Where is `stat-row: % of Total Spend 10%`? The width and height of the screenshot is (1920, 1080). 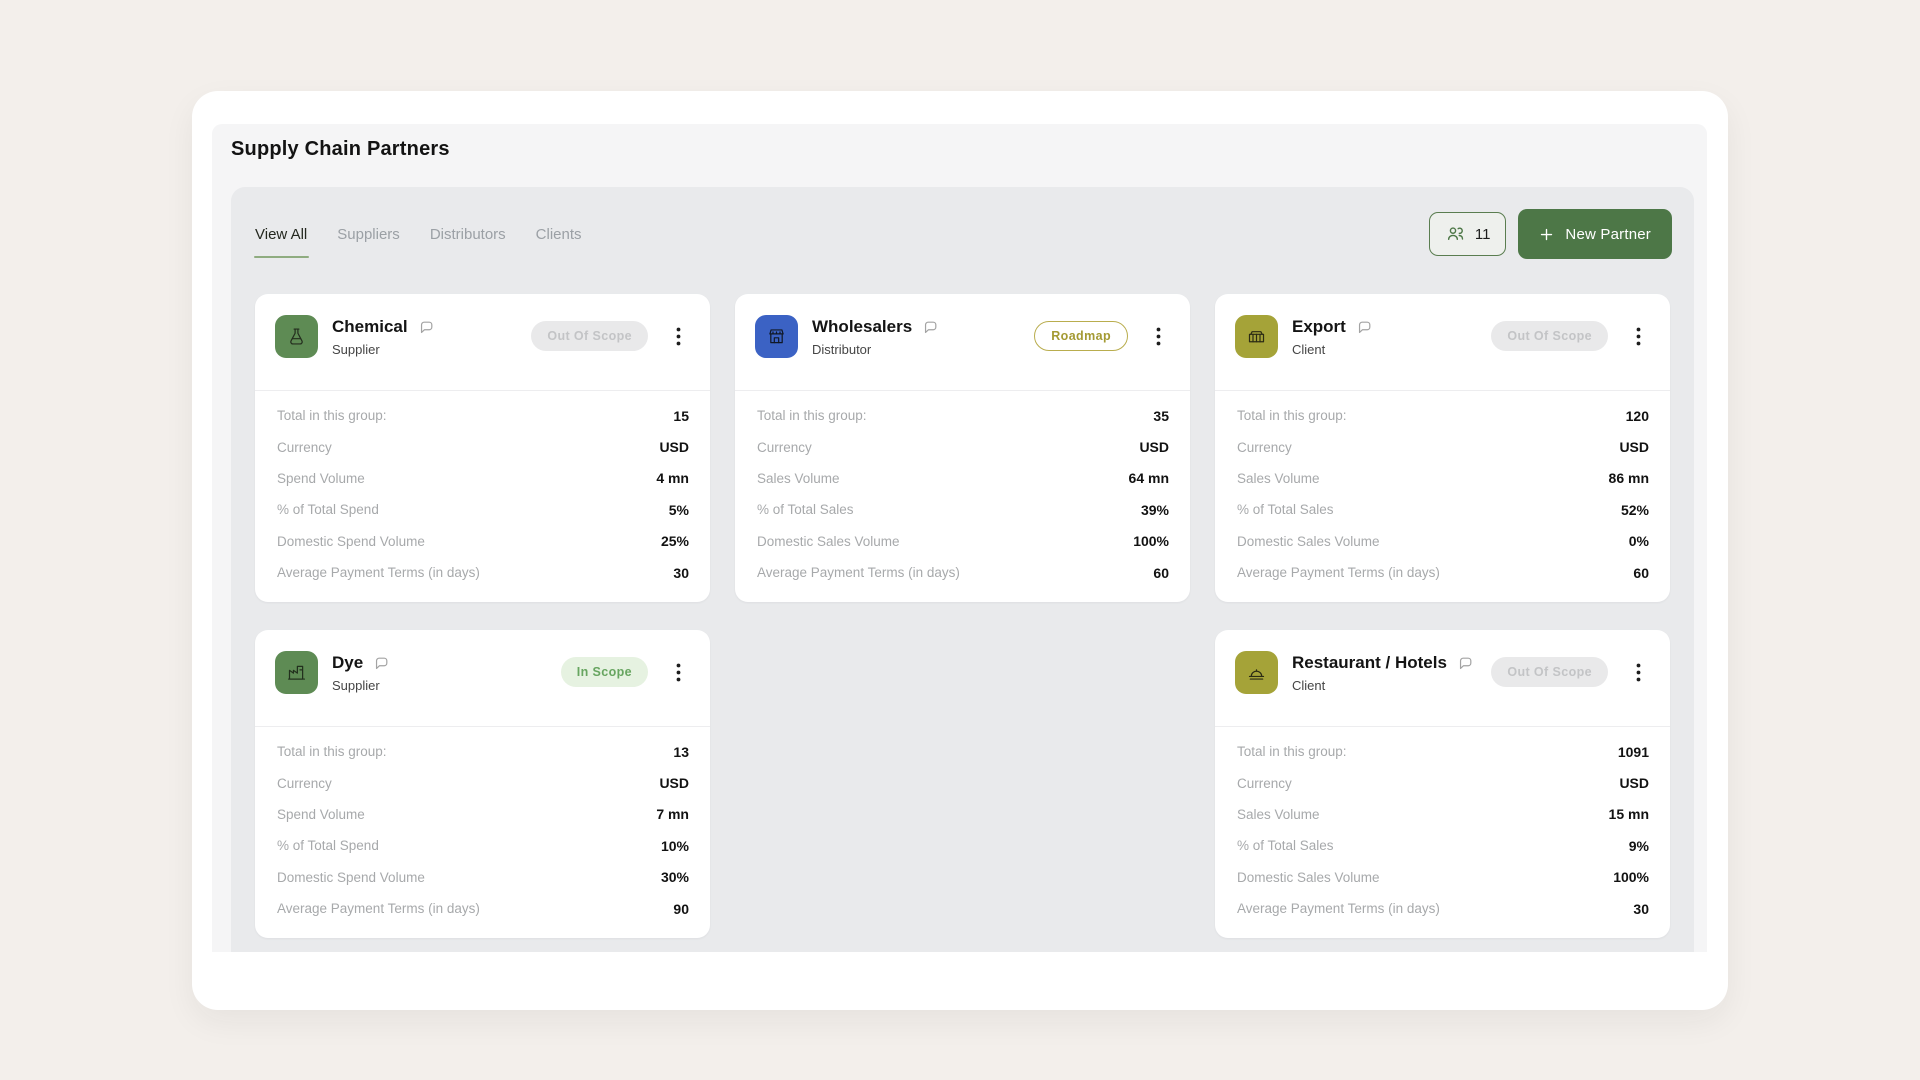 stat-row: % of Total Spend 10% is located at coordinates (483, 845).